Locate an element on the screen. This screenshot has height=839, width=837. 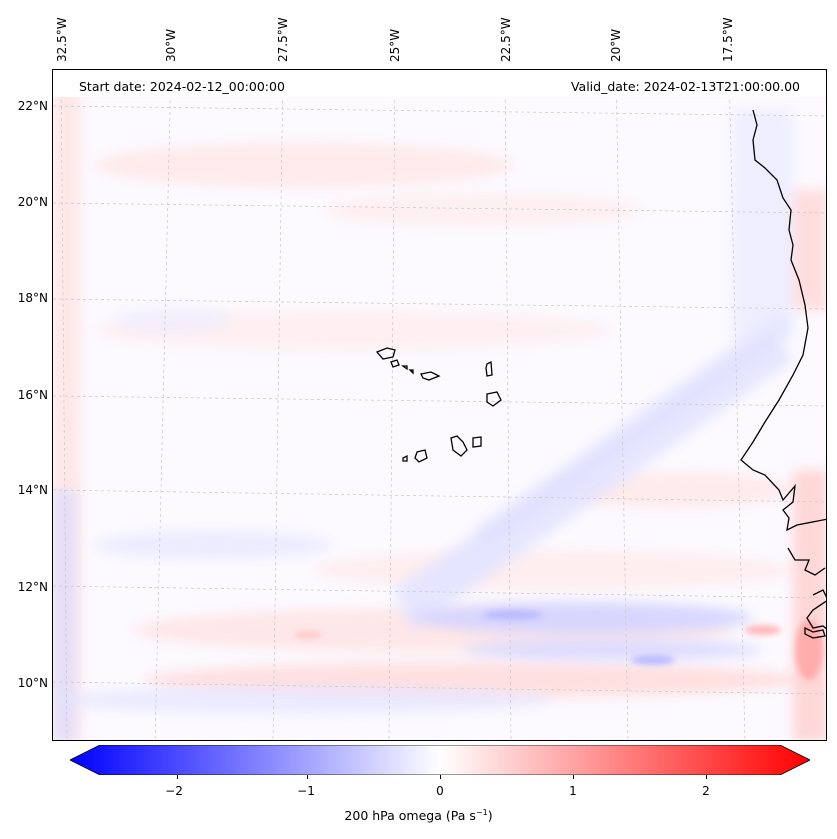
colorbar-units: (Pa s is located at coordinates (460, 816).